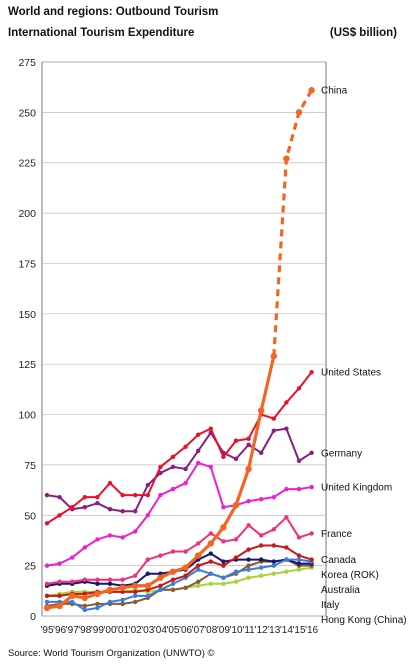 This screenshot has height=666, width=409. What do you see at coordinates (340, 590) in the screenshot?
I see `series-label: Australia` at bounding box center [340, 590].